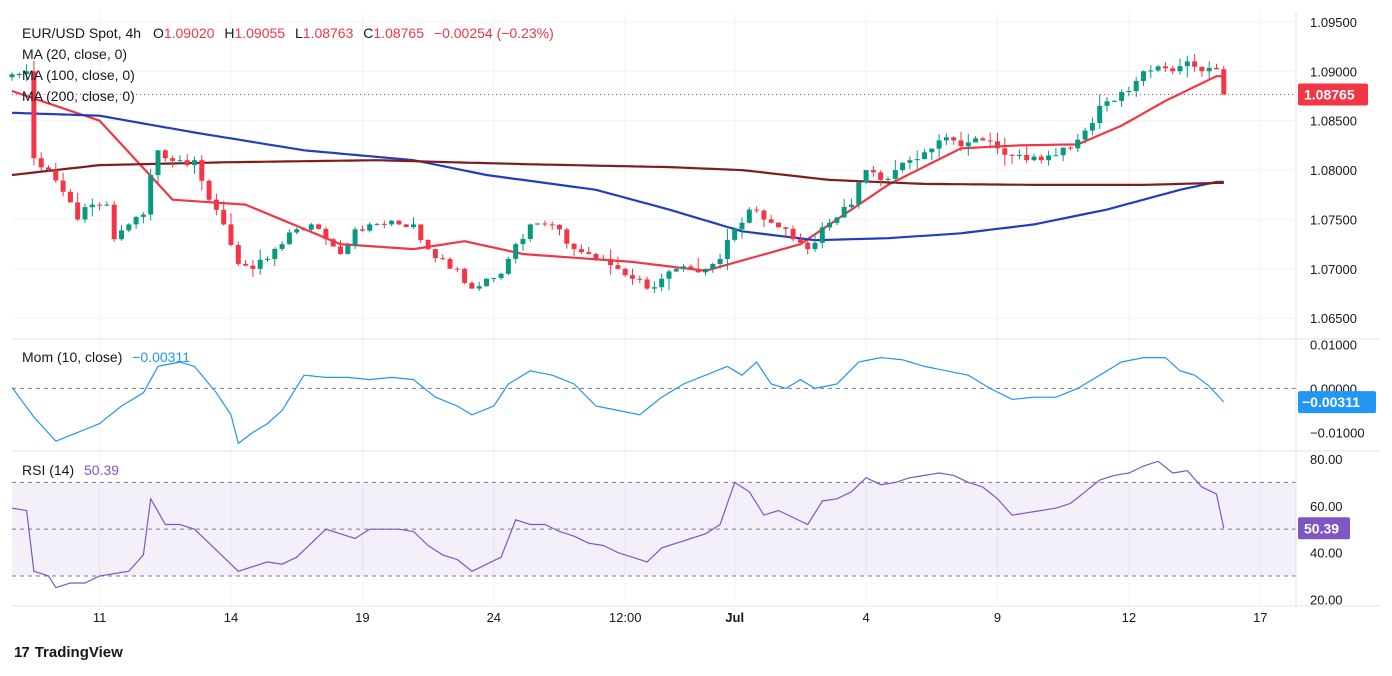 The height and width of the screenshot is (676, 1392). What do you see at coordinates (74, 54) in the screenshot?
I see `ma20-legend: MA (20, close, 0)` at bounding box center [74, 54].